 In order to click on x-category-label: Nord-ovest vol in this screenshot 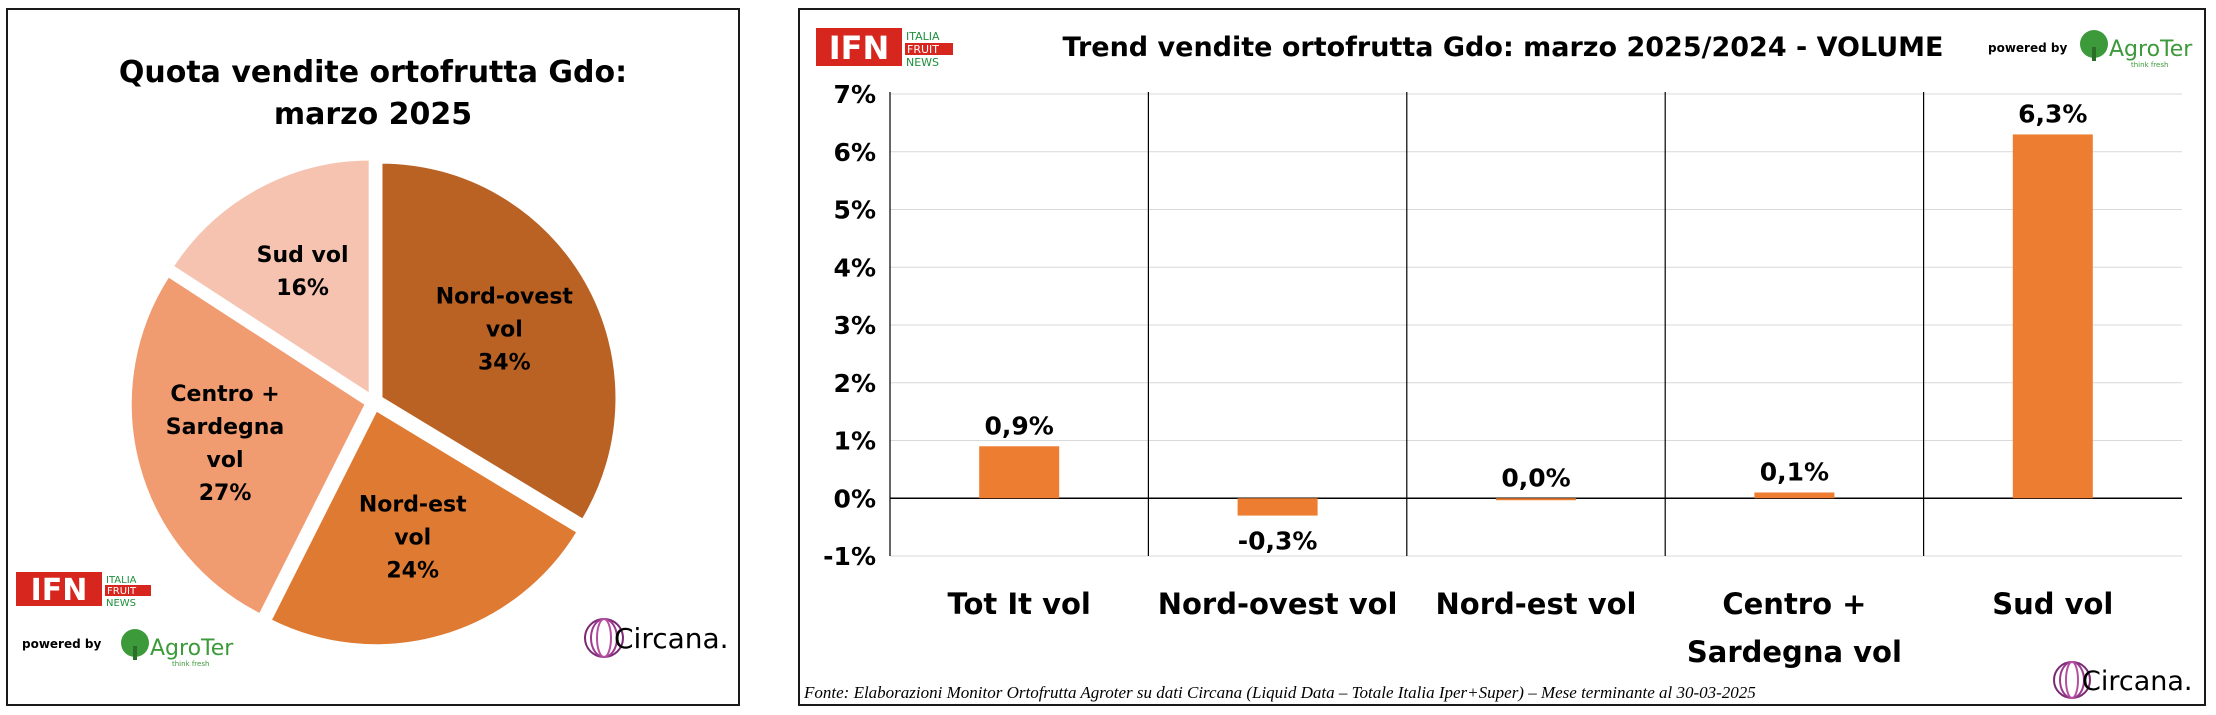, I will do `click(1278, 604)`.